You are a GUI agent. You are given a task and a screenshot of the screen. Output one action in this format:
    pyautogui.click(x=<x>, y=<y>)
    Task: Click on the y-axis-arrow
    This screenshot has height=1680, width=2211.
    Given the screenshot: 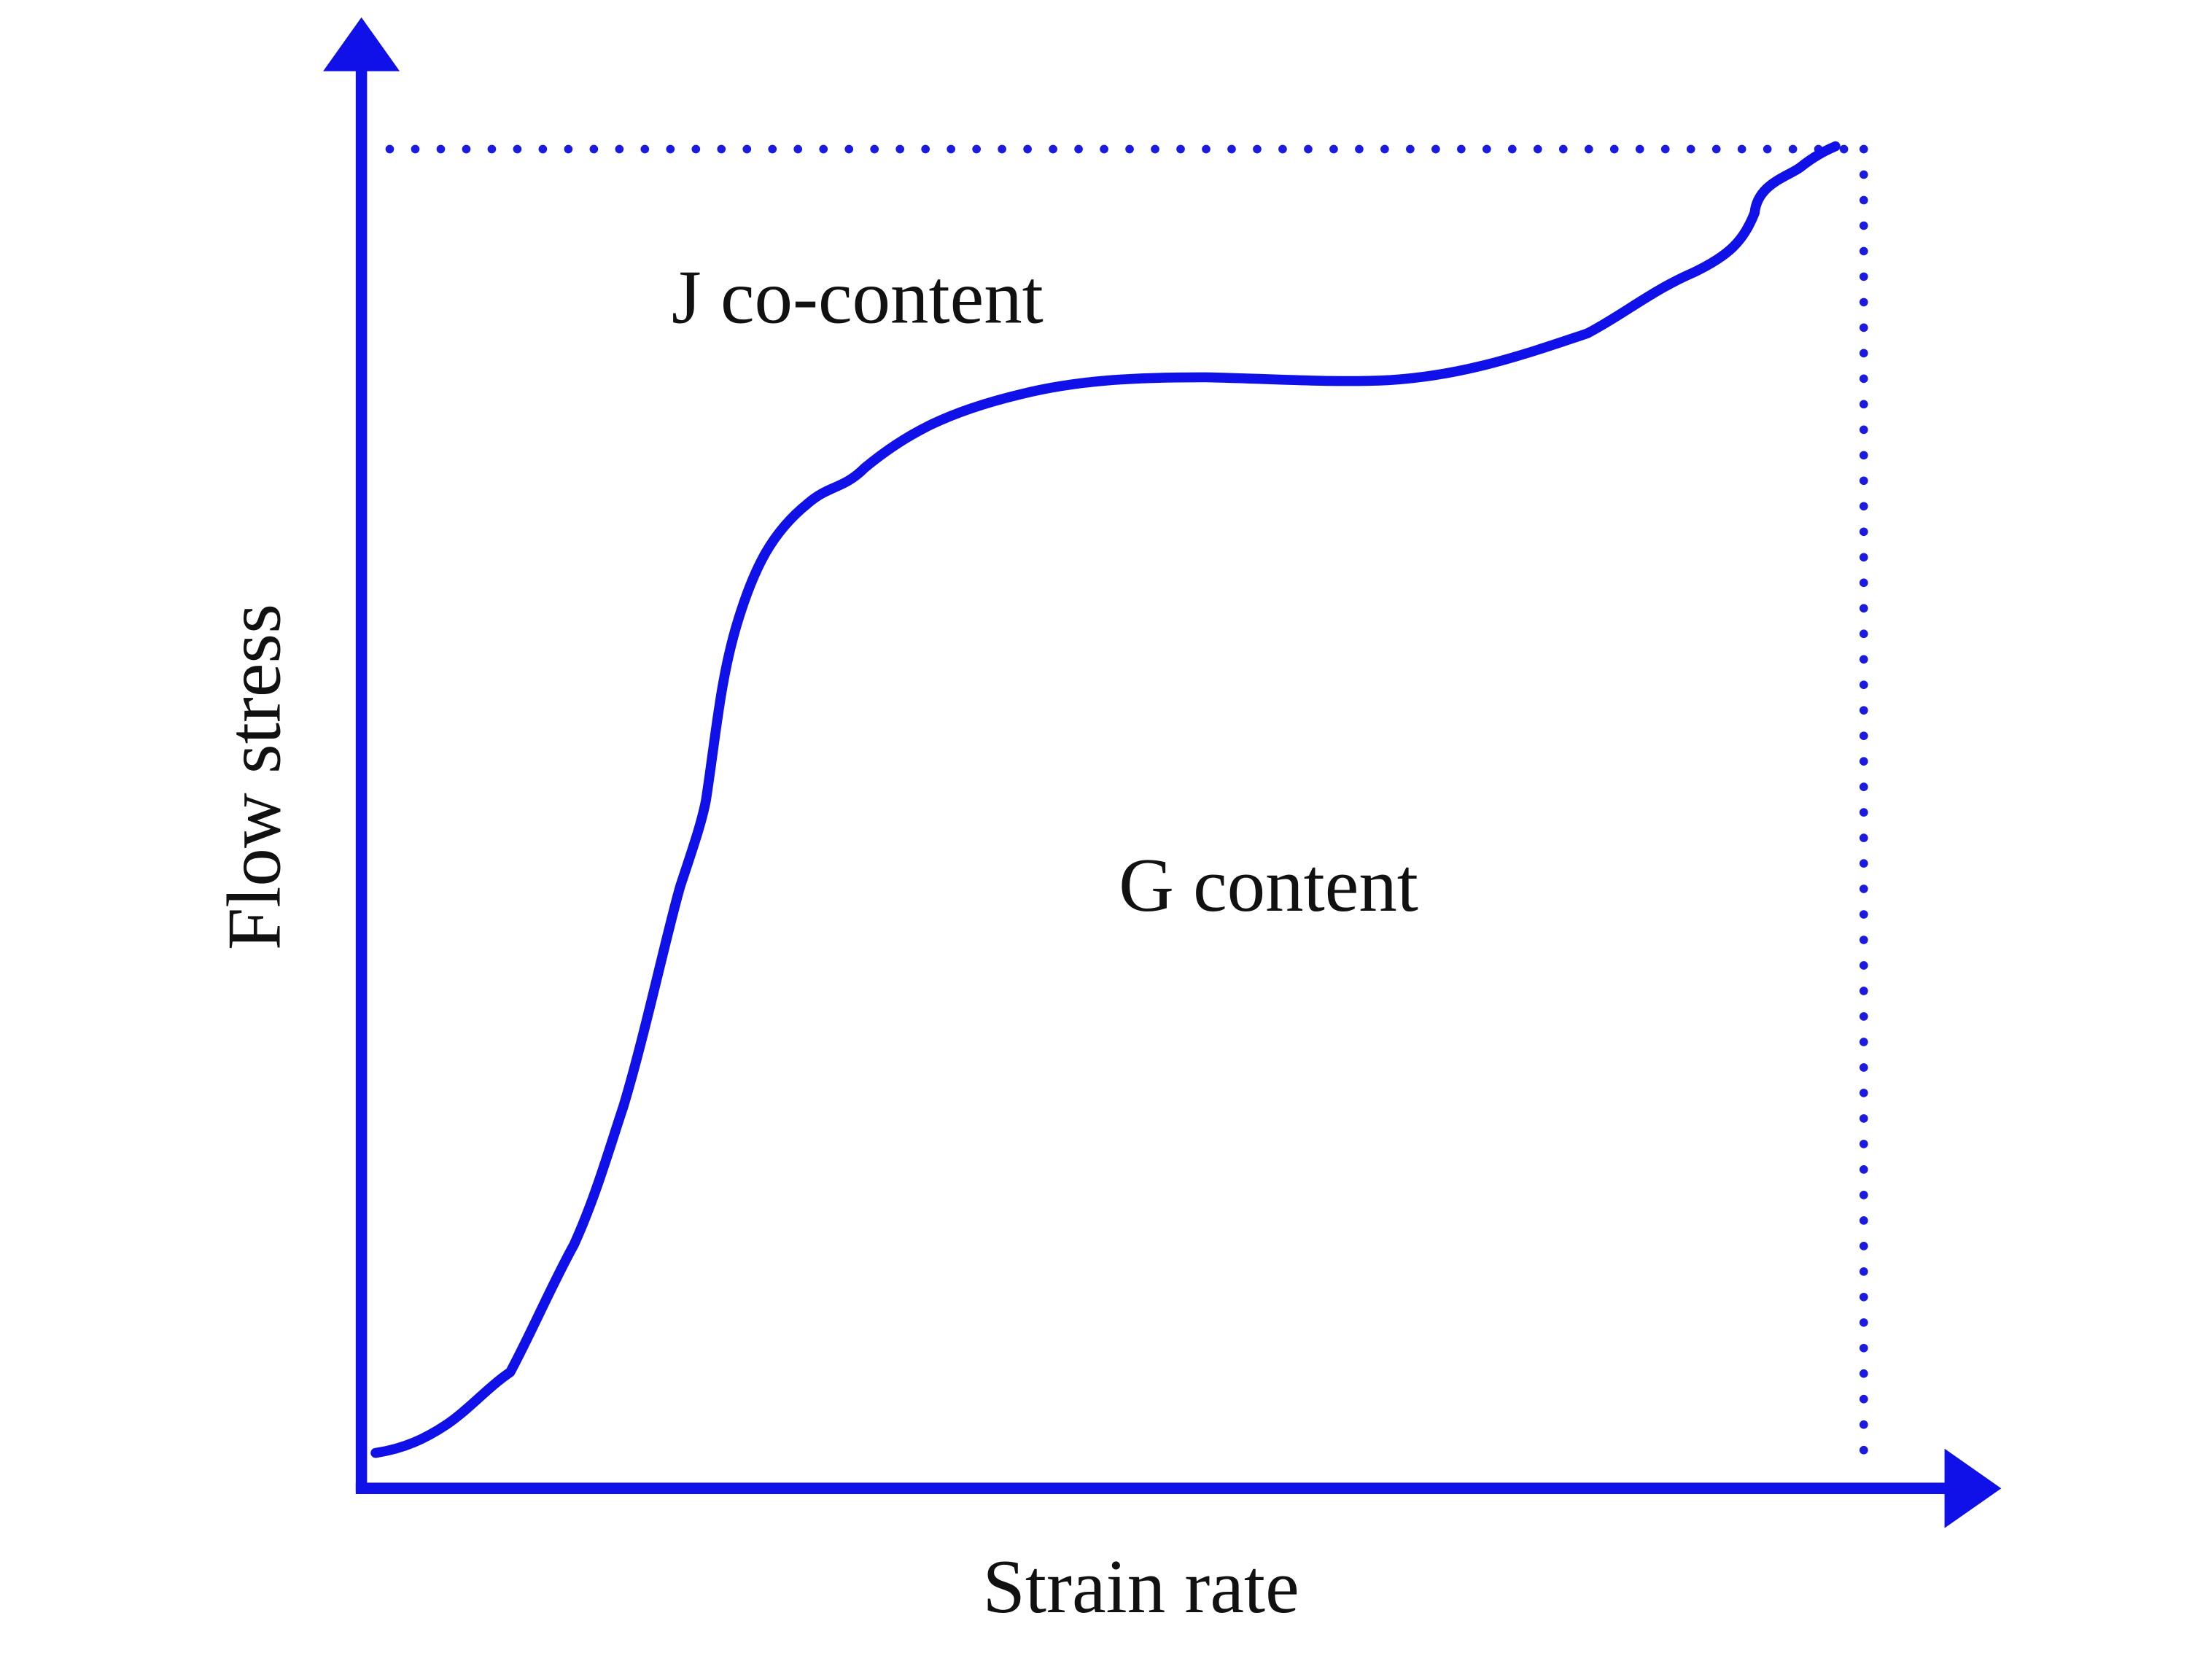 What is the action you would take?
    pyautogui.click(x=361, y=44)
    